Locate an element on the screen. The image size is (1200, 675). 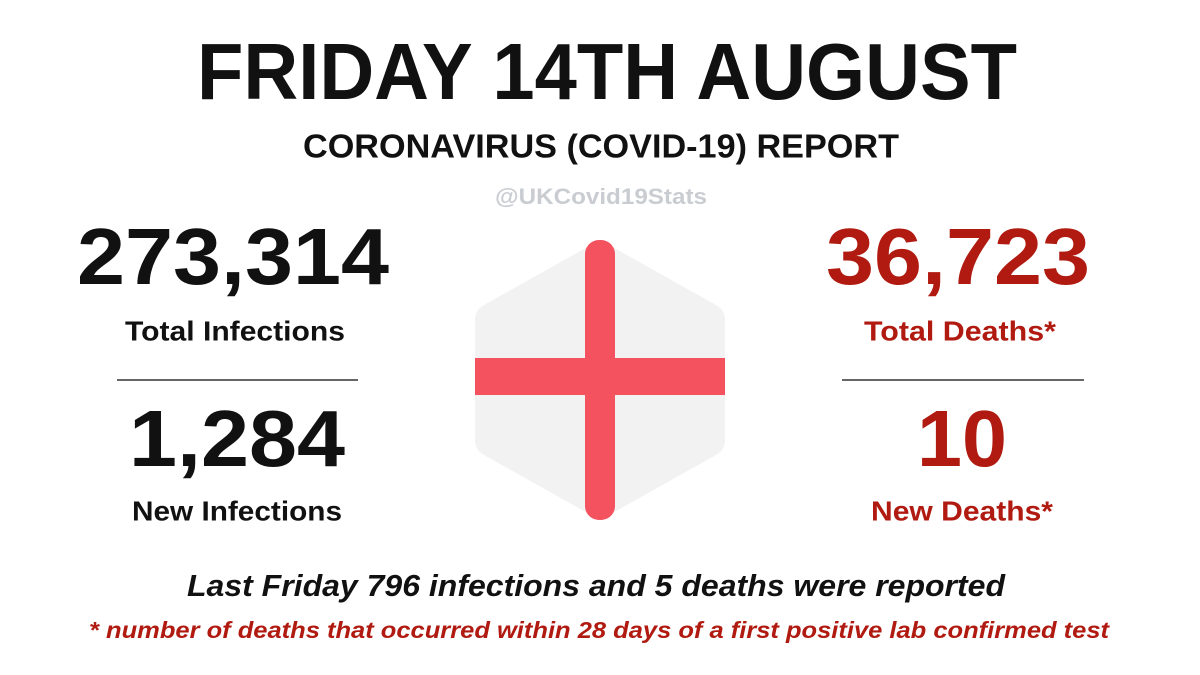
title: FRIDAY 14TH AUGUST is located at coordinates (607, 71).